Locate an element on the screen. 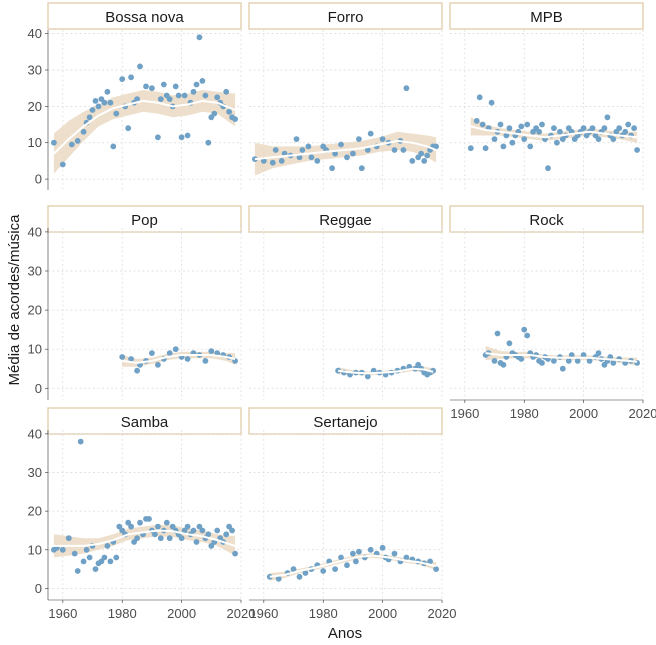  x-tick-label: 2020 is located at coordinates (241, 613).